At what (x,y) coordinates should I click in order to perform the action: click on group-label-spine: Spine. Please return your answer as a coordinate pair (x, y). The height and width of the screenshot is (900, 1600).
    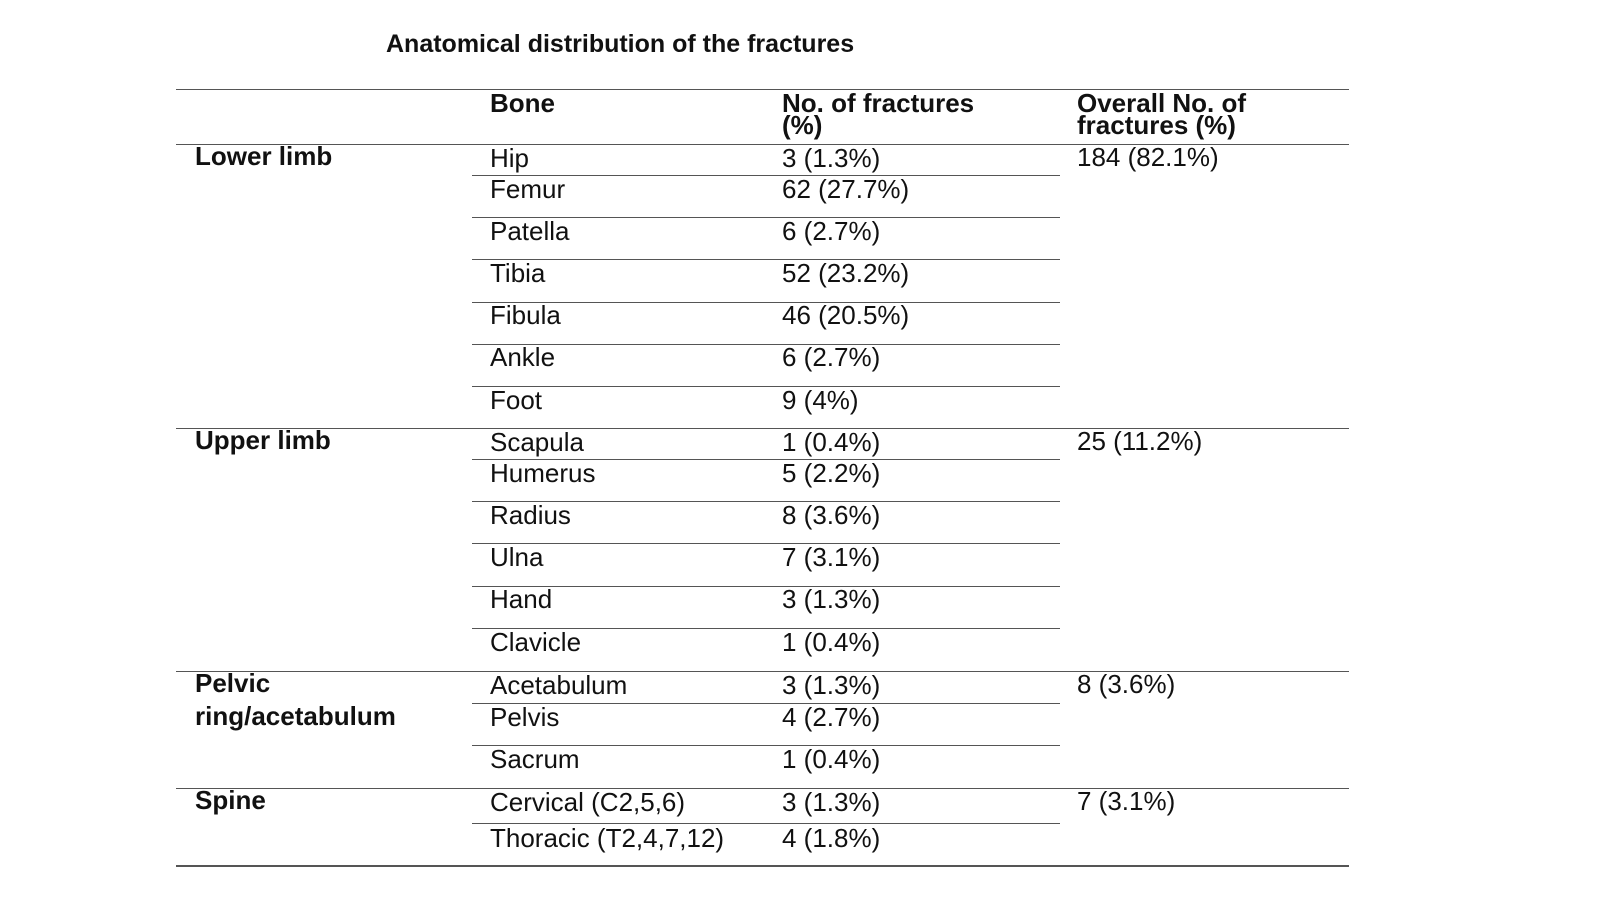
    Looking at the image, I should click on (230, 800).